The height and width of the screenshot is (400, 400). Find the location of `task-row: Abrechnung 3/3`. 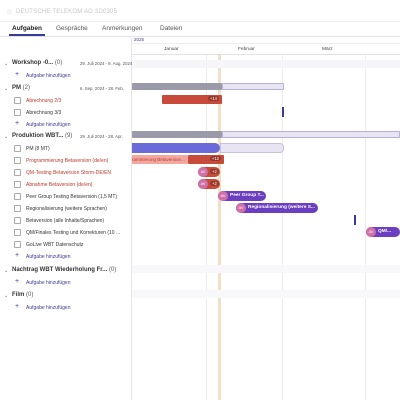

task-row: Abrechnung 3/3 is located at coordinates (66, 113).